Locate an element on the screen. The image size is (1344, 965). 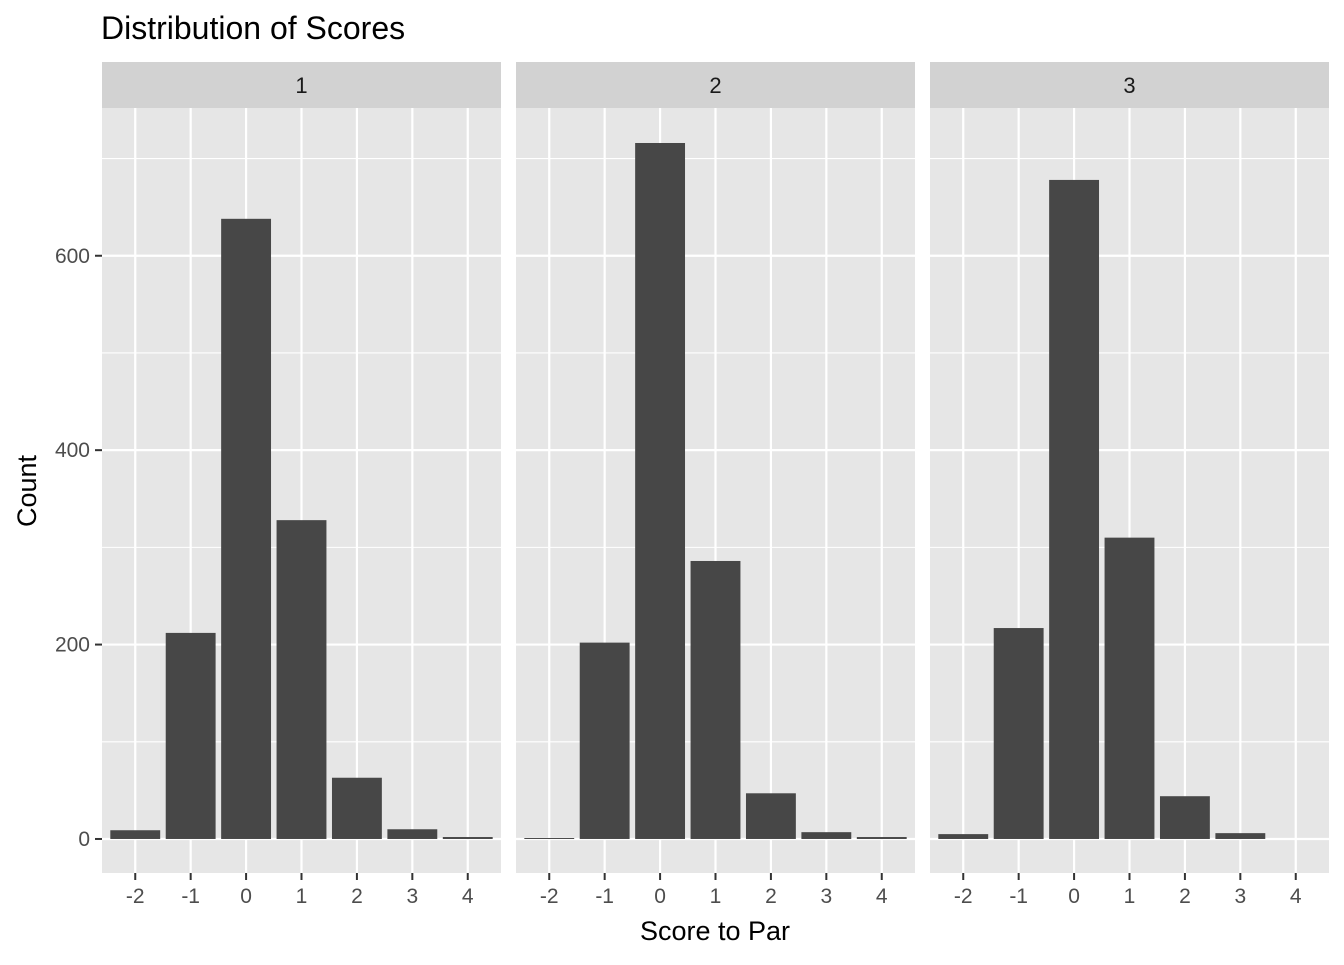
facet-strip-label: 2 is located at coordinates (715, 85).